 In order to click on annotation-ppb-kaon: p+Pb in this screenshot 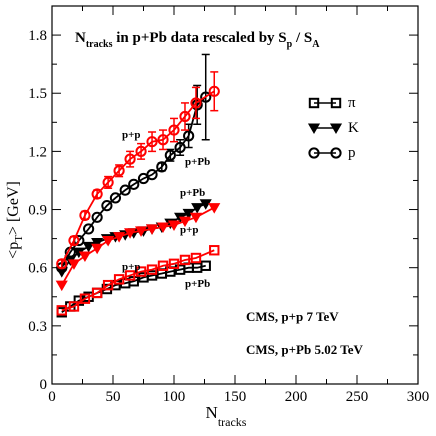, I will do `click(192, 193)`.